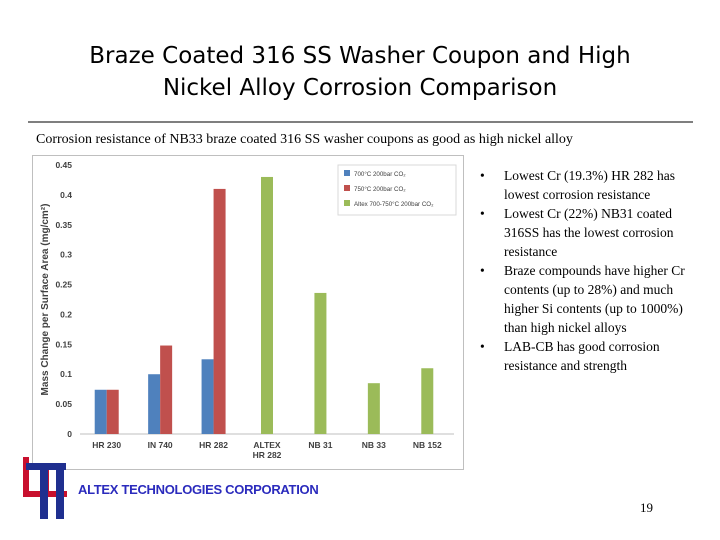  Describe the element at coordinates (394, 204) in the screenshot. I see `legend-label: Altex 700-750°C 200bar CO₂` at that location.